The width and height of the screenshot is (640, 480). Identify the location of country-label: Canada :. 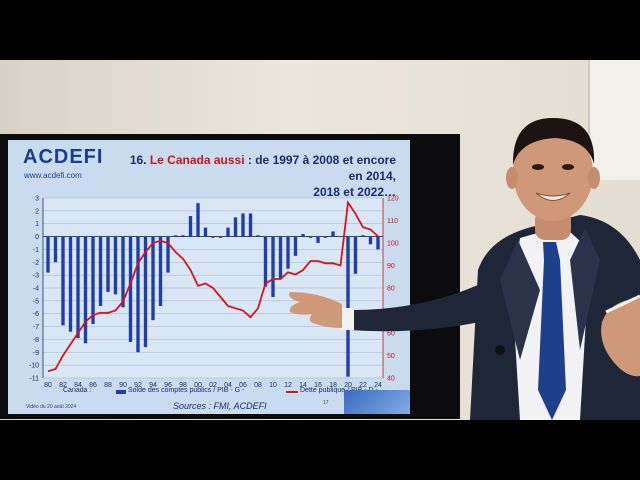
(77, 390).